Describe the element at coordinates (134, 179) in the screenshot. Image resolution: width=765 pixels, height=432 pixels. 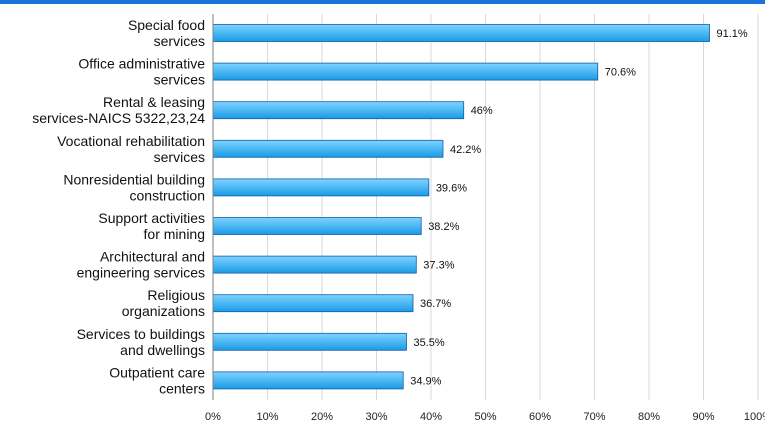
I see `category-label: Nonresidential building` at that location.